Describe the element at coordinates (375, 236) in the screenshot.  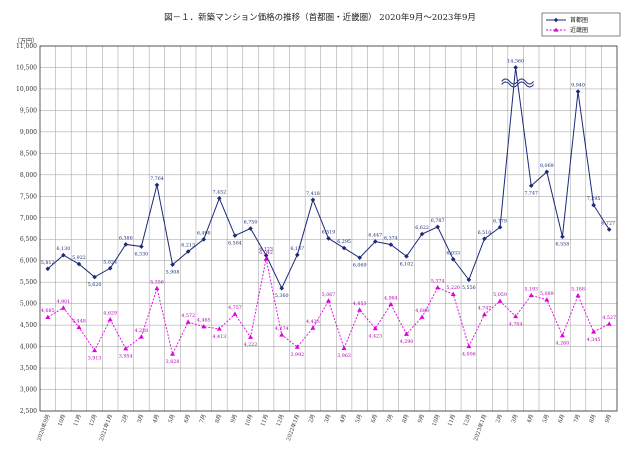
I see `data-label-shutoken: 6,447` at that location.